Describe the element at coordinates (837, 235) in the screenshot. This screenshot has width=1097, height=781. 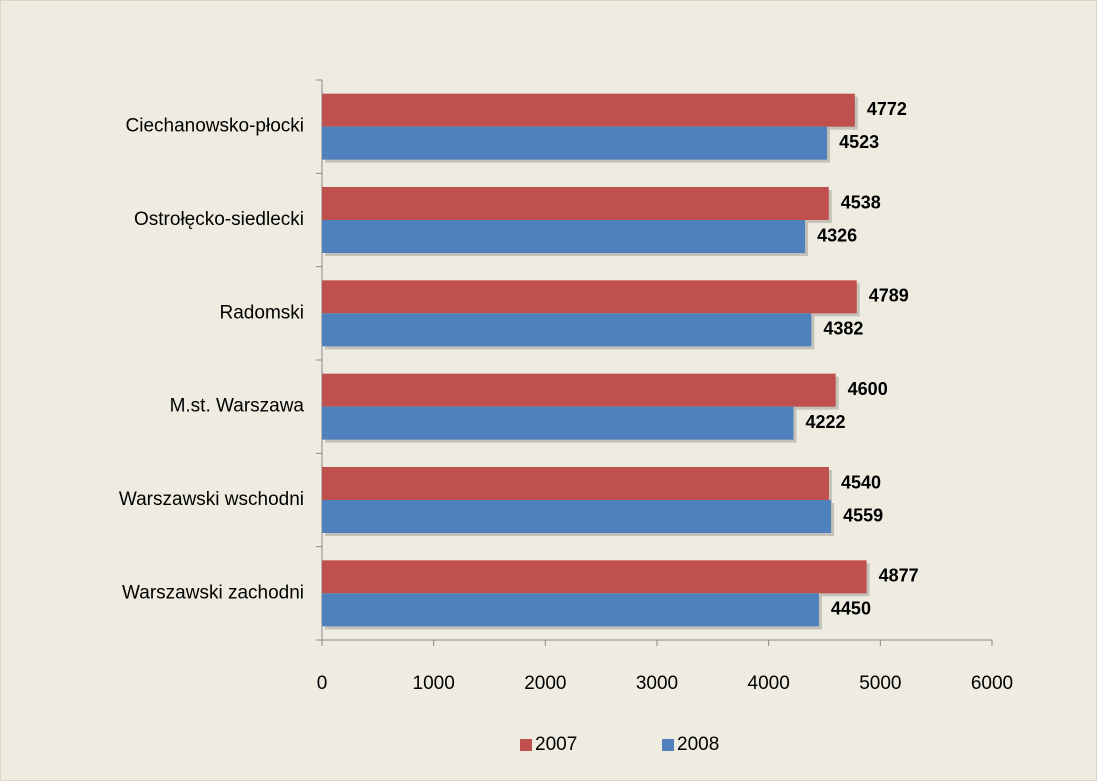
I see `value-label: 4326` at that location.